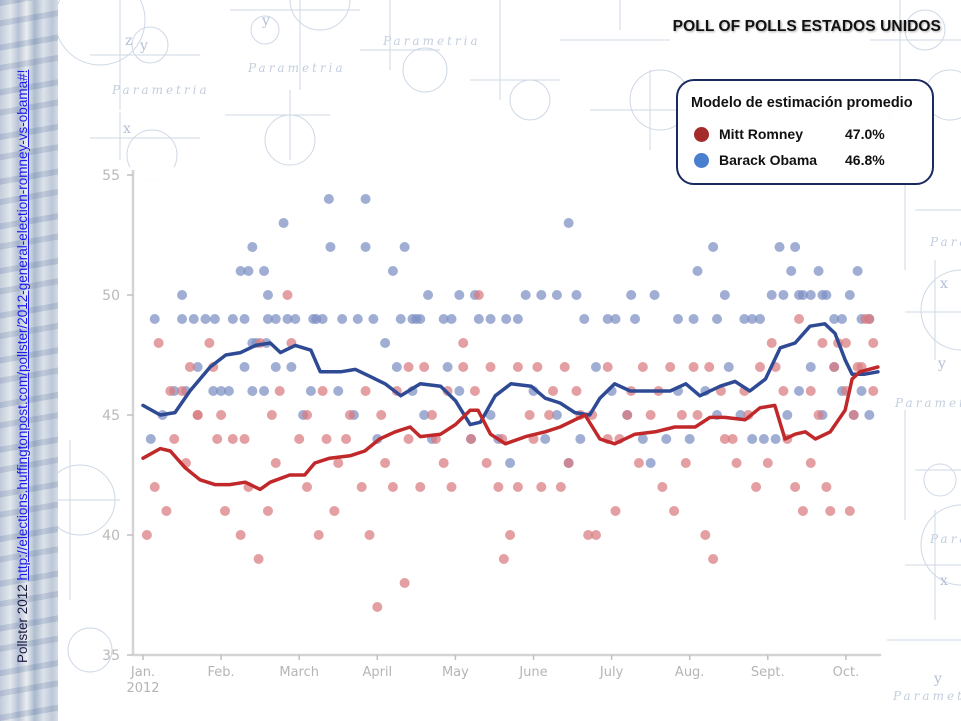 This screenshot has width=961, height=721. I want to click on x-tick-label: Aug., so click(690, 672).